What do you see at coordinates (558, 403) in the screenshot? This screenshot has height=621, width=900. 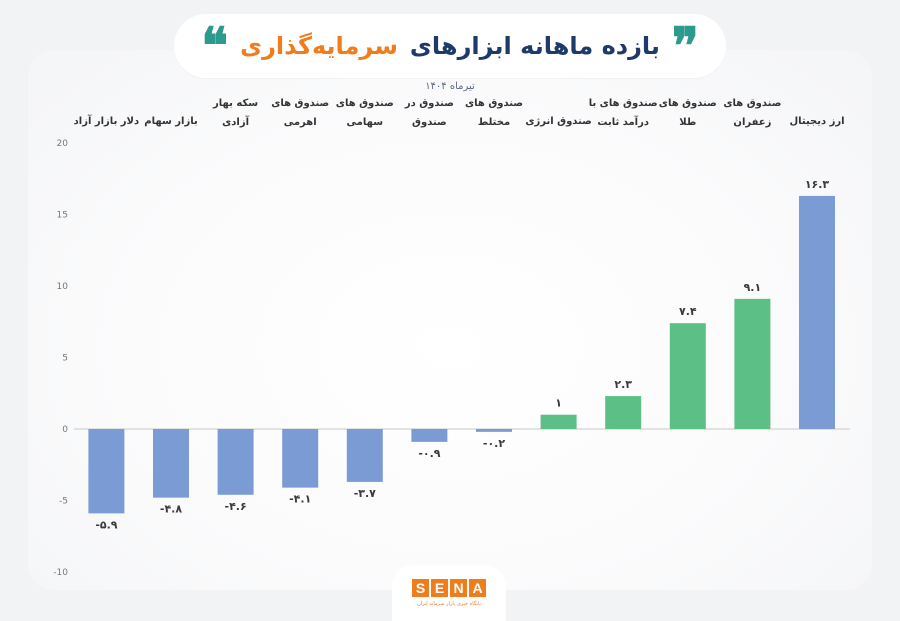 I see `bar-value-label: ۱` at bounding box center [558, 403].